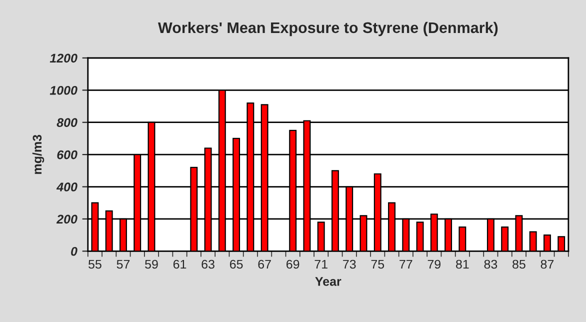 The image size is (586, 322). What do you see at coordinates (321, 264) in the screenshot?
I see `x-tick-label: 71` at bounding box center [321, 264].